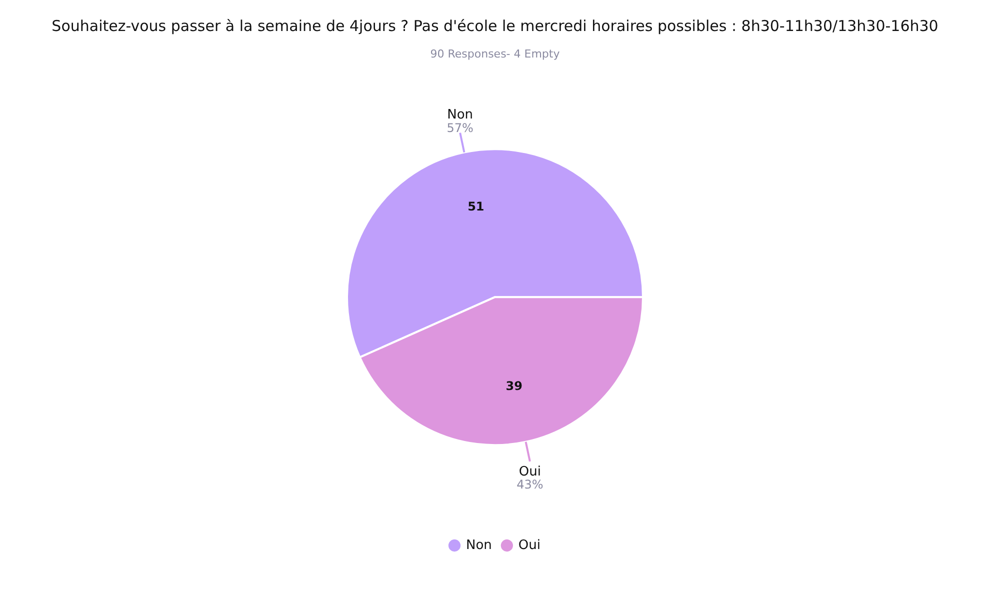 Image resolution: width=990 pixels, height=595 pixels. What do you see at coordinates (495, 25) in the screenshot?
I see `chart-title: Souhaitez-vous passer à la semaine de 4jours ? Pas d'école le mercredi horaires possibles : 8h30-11h30/13h30-16h30` at bounding box center [495, 25].